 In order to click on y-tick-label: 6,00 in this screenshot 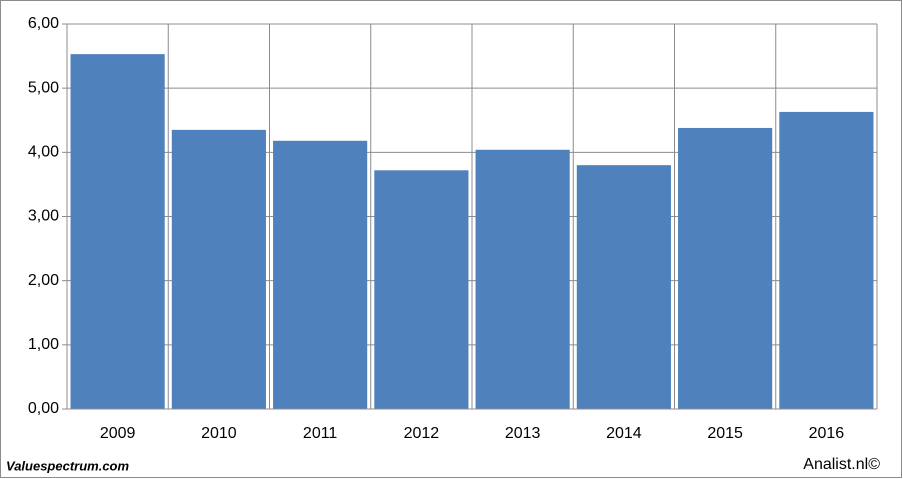, I will do `click(43, 23)`.